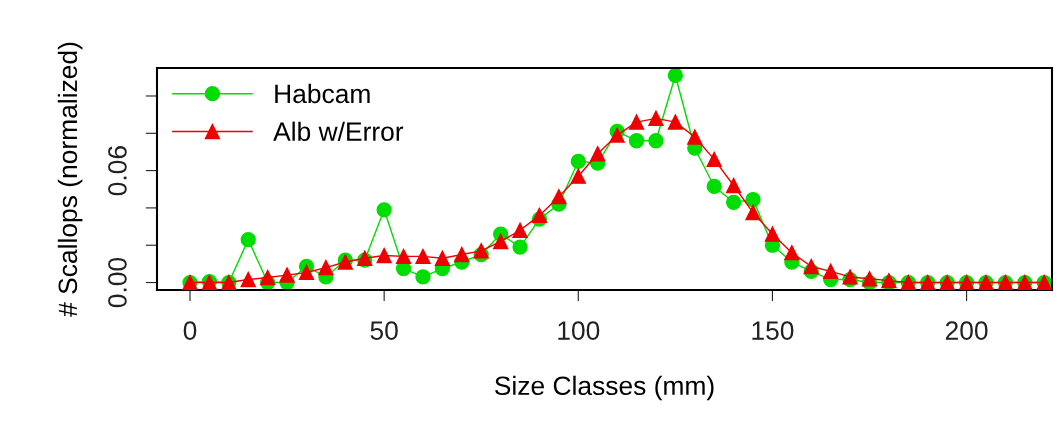  What do you see at coordinates (117, 171) in the screenshot?
I see `y-tick-label: 0.06` at bounding box center [117, 171].